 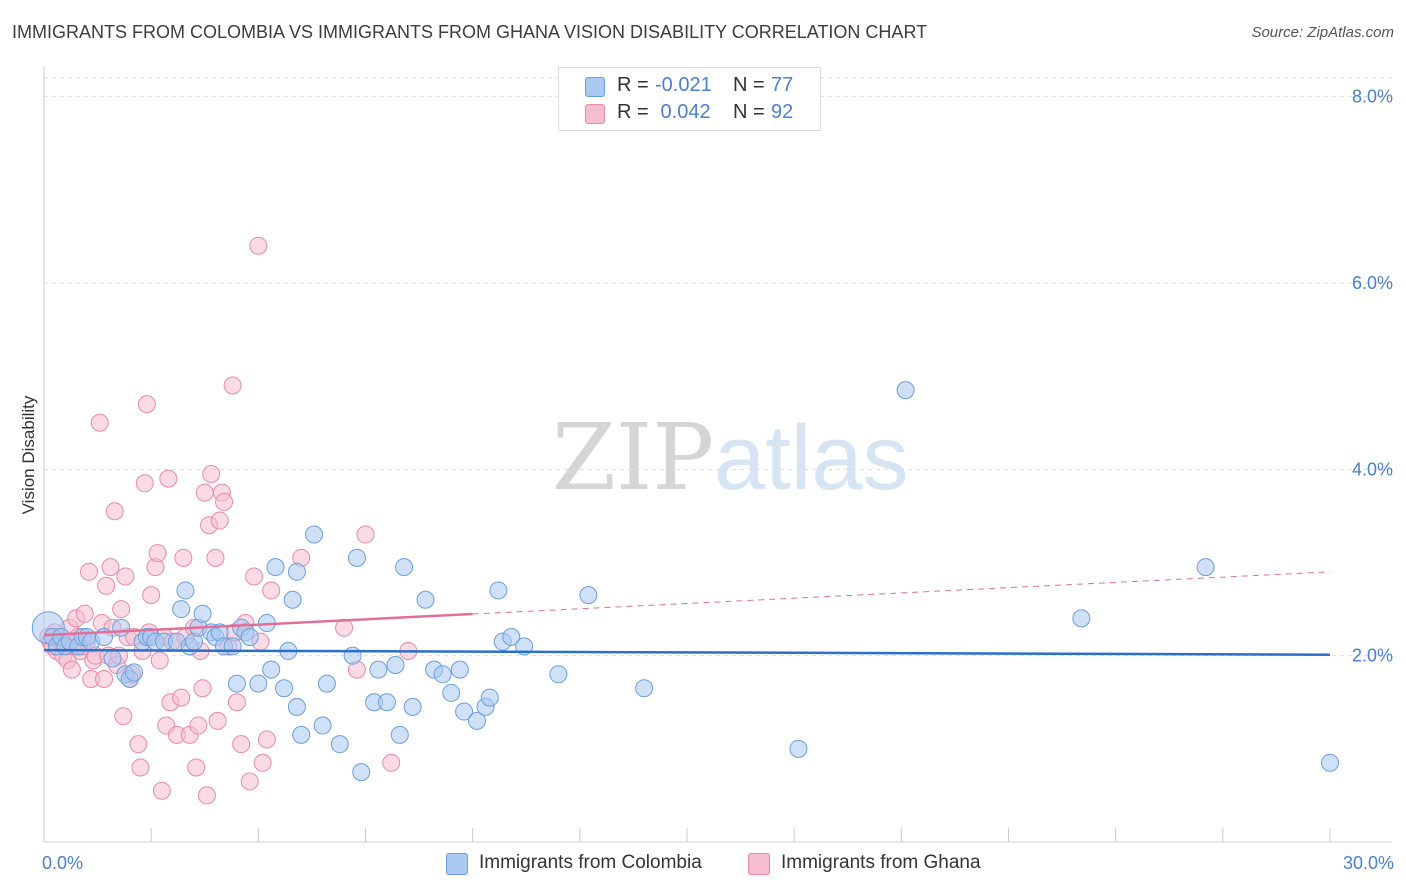 I want to click on legend-row-ghana: R = 0.042 N = 92, so click(x=689, y=114).